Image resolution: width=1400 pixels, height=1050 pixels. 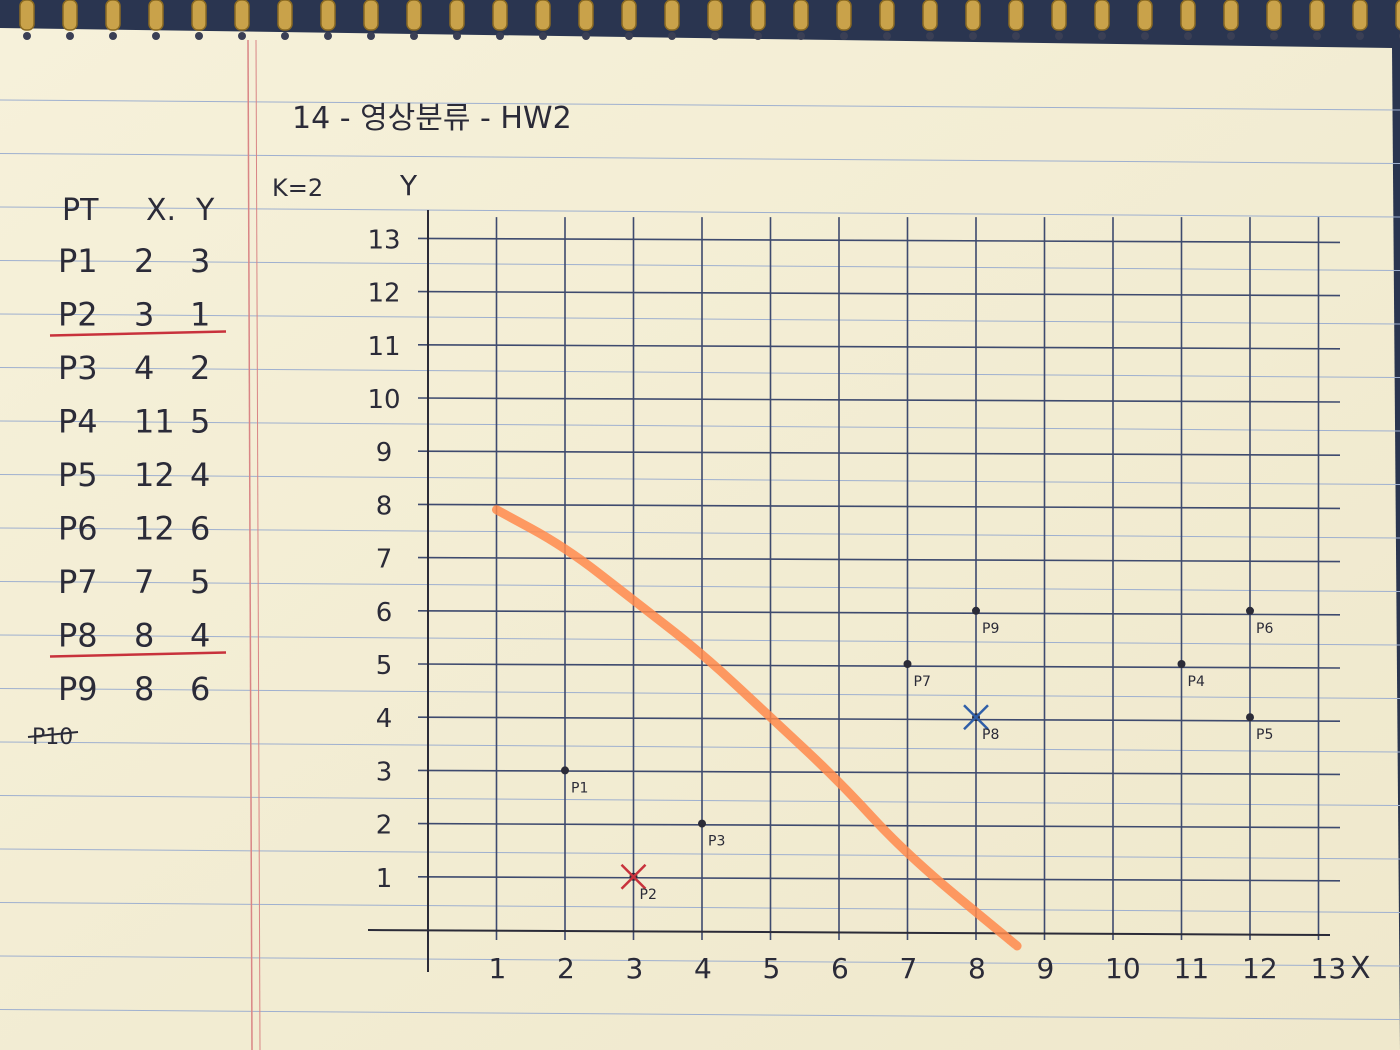 What do you see at coordinates (258, 544) in the screenshot?
I see `margin-line-inner` at bounding box center [258, 544].